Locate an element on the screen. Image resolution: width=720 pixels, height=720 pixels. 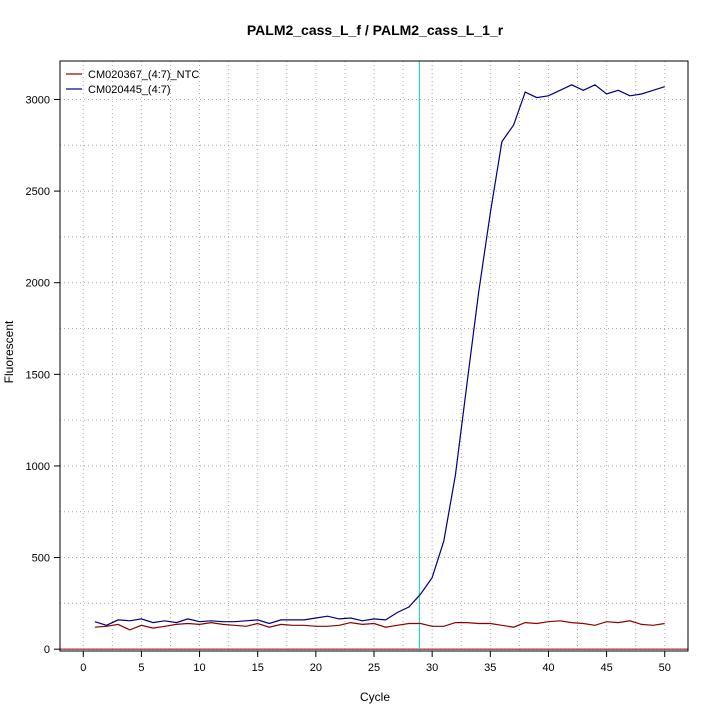
x-axis-label: Cycle is located at coordinates (375, 697).